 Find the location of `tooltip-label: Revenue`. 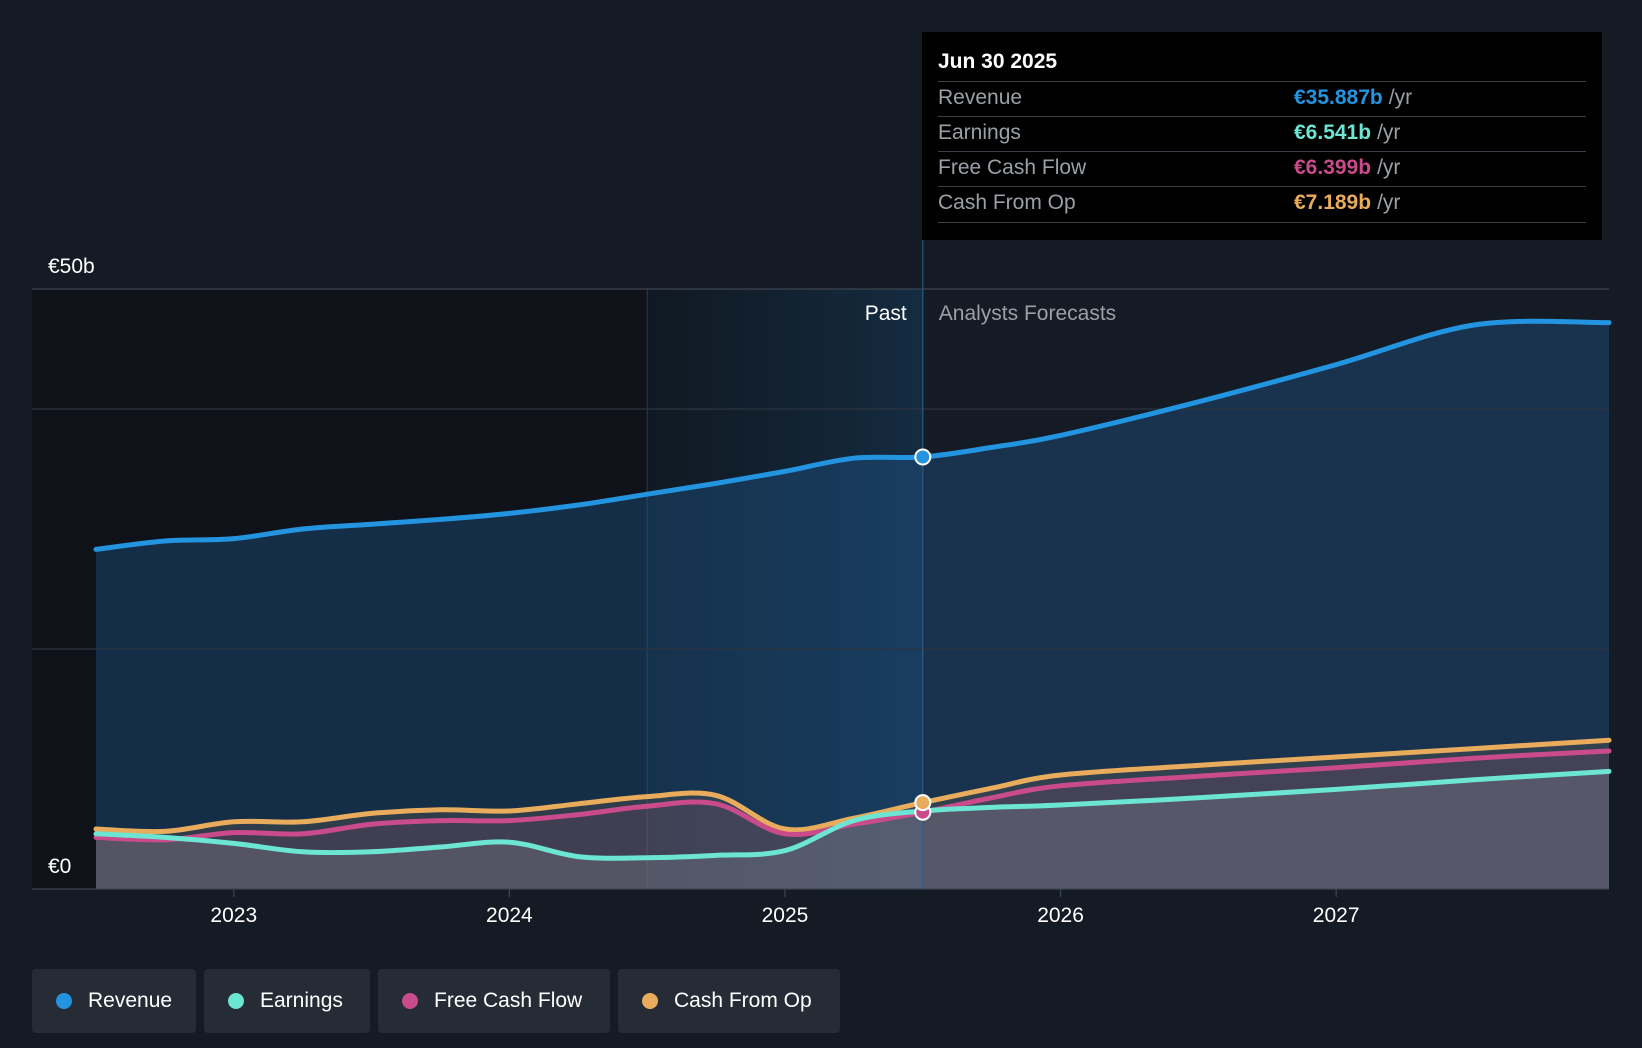

tooltip-label: Revenue is located at coordinates (980, 97).